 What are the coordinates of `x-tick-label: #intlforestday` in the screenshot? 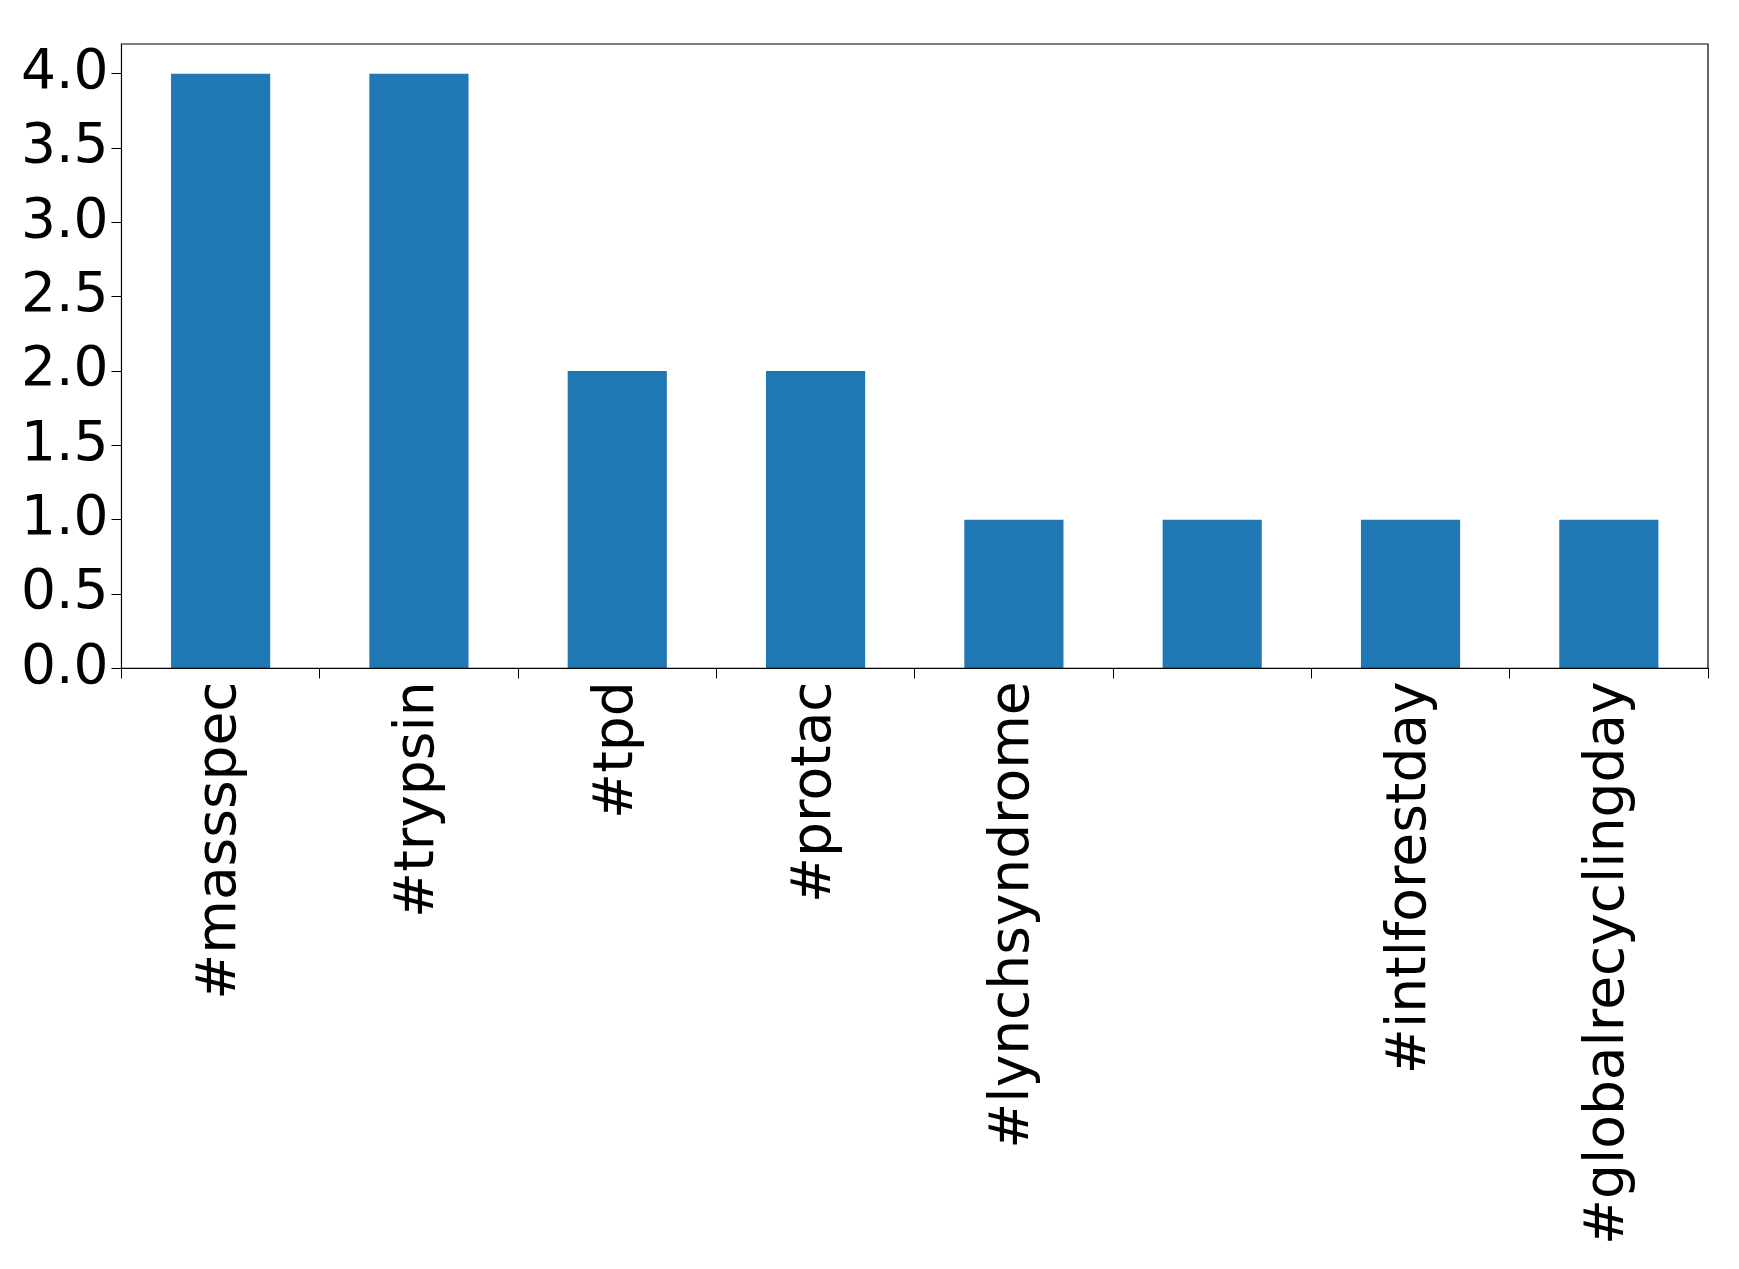 It's located at (1405, 878).